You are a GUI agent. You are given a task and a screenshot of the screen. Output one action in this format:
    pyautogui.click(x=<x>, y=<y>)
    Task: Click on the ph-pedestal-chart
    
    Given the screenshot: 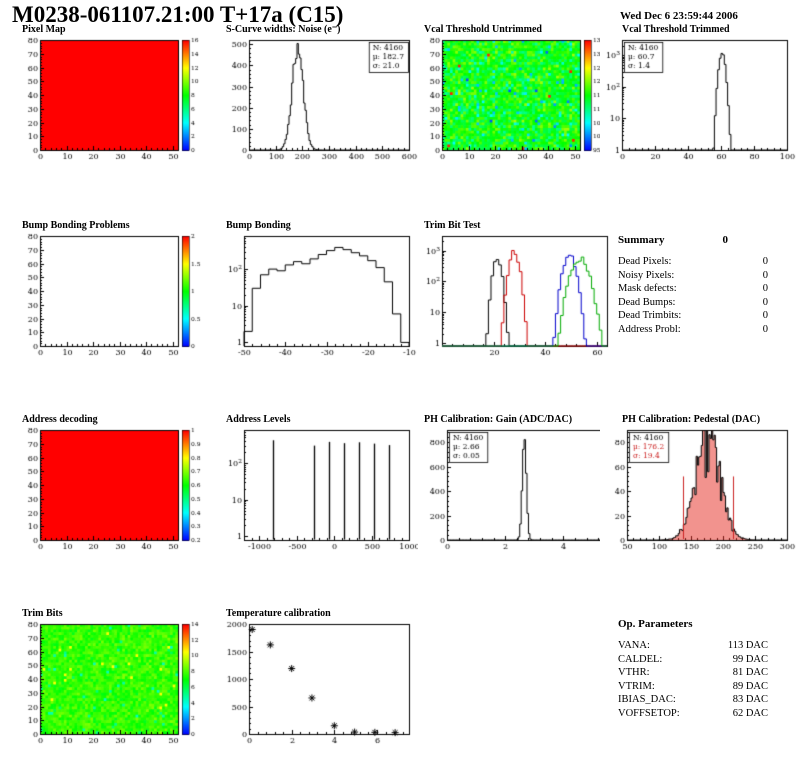 What is the action you would take?
    pyautogui.click(x=698, y=490)
    